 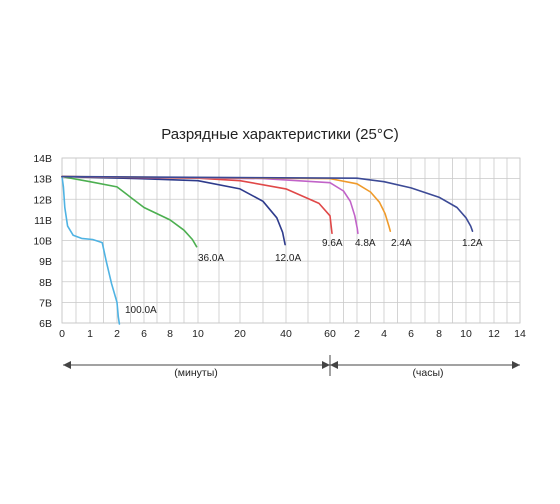 I want to click on x-axis-ticks: 0 1 2 6 8 10 20 40 60 2 4 6 8 10 12 14, so click(x=292, y=334).